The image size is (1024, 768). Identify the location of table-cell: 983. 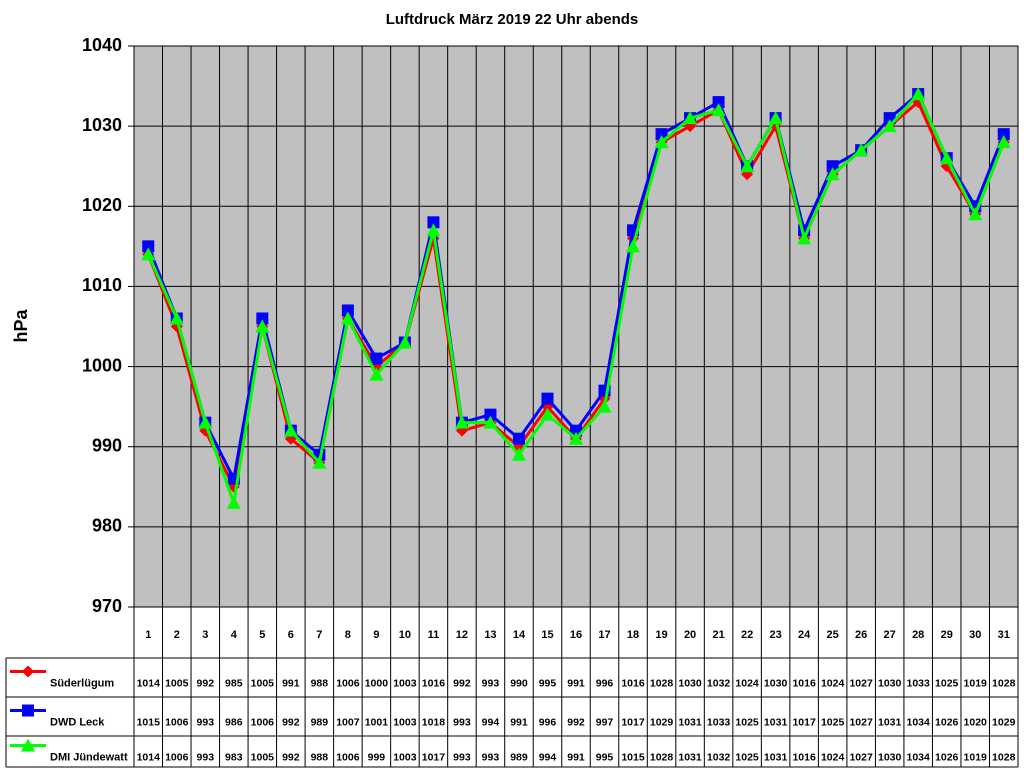
(234, 757).